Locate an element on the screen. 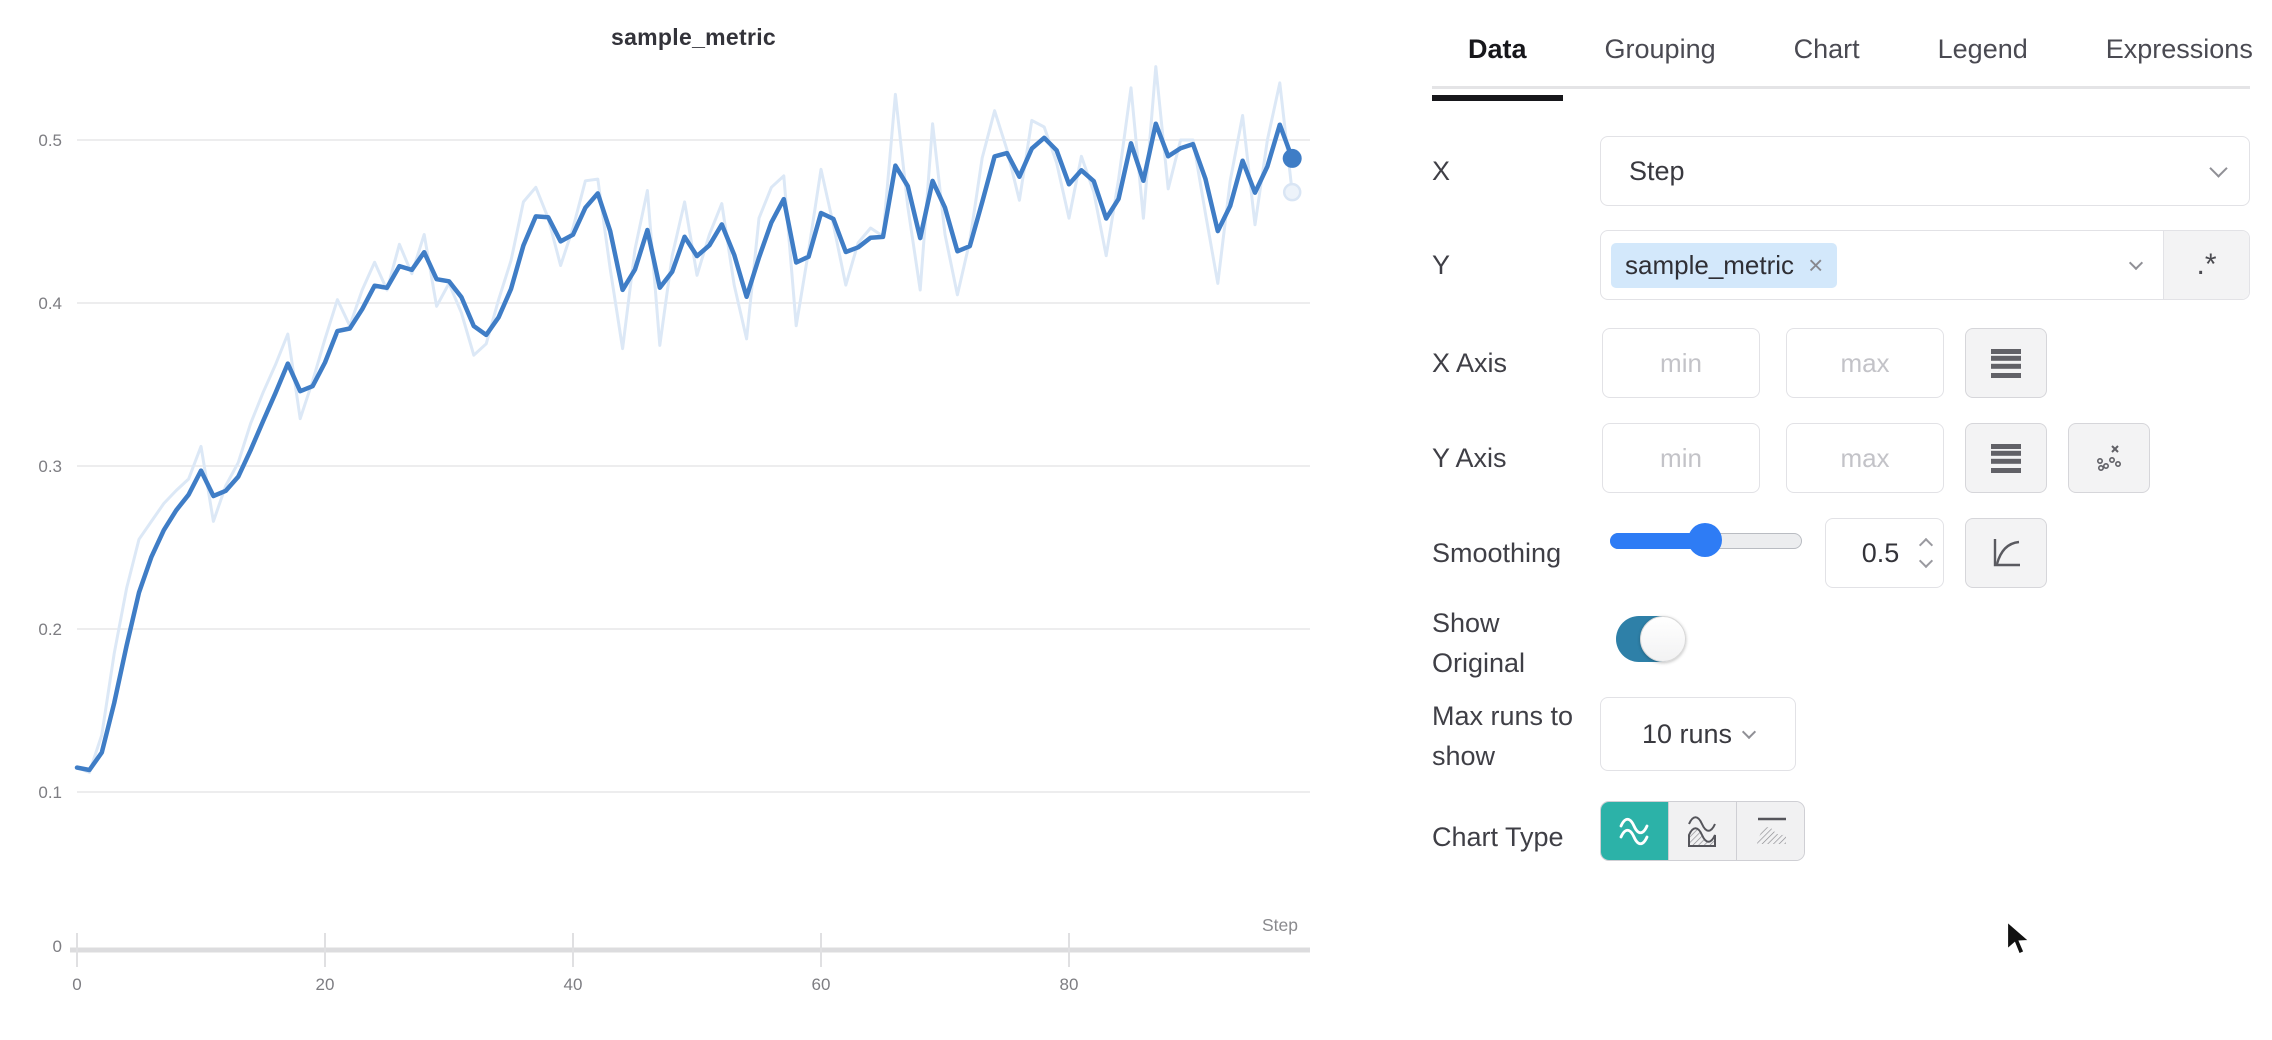 The height and width of the screenshot is (1040, 2272). y-metric-combobox: sample_metric × .* is located at coordinates (1925, 265).